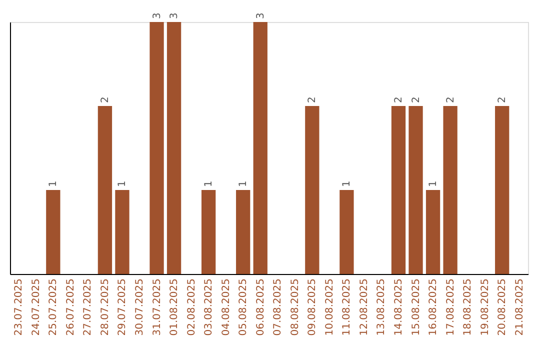 The width and height of the screenshot is (540, 340). Describe the element at coordinates (295, 307) in the screenshot. I see `x-tick-label: 08.08.2025` at that location.